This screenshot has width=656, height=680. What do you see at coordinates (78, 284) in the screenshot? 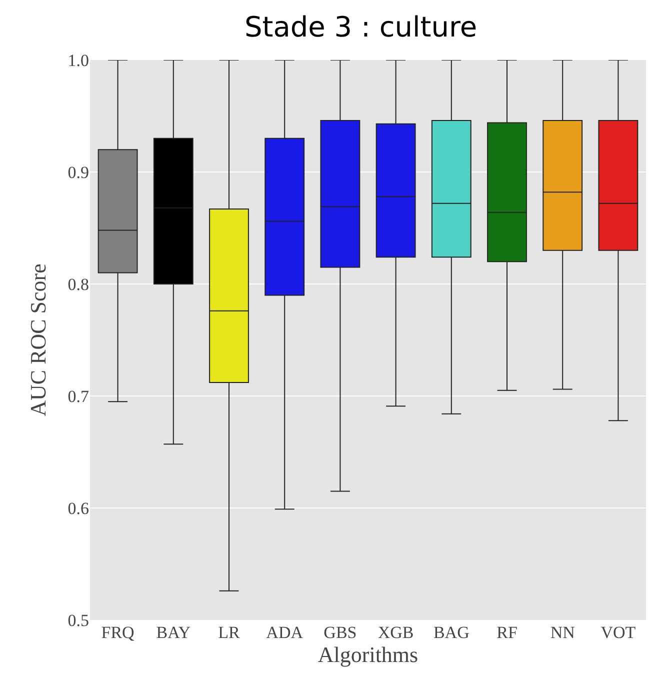
I see `y-tick-label: 0.8` at bounding box center [78, 284].